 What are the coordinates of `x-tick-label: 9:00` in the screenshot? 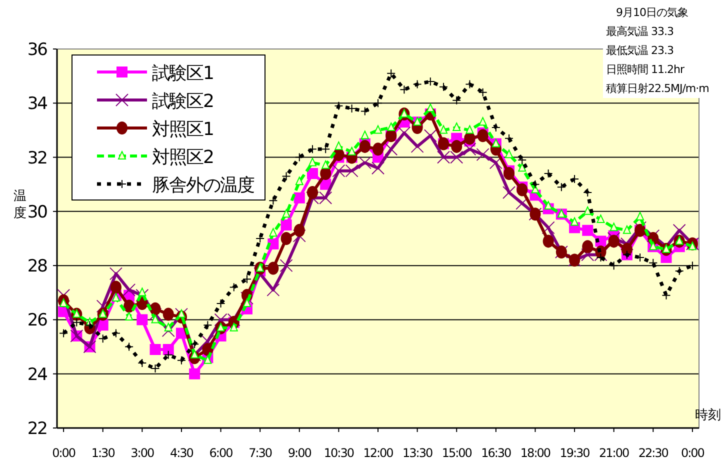 It's located at (300, 453).